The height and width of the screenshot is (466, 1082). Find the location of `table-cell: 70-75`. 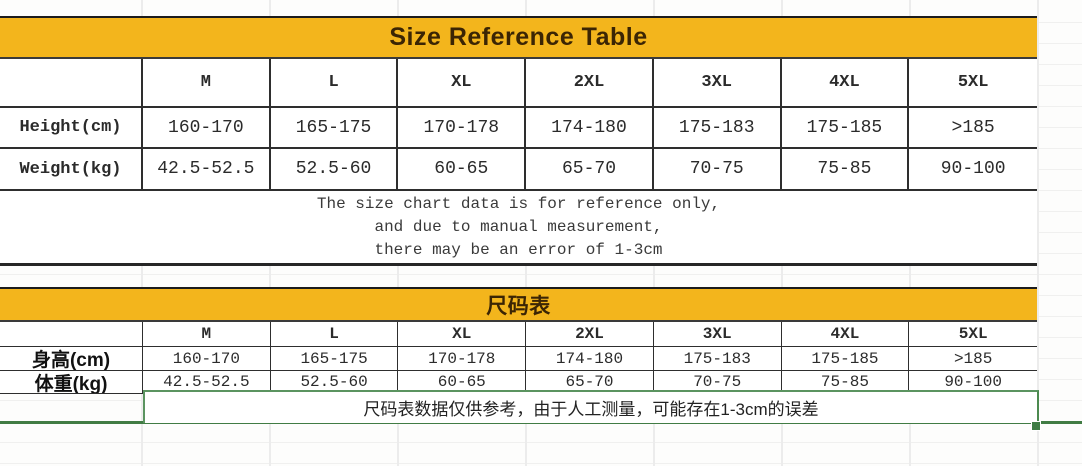

table-cell: 70-75 is located at coordinates (717, 170).